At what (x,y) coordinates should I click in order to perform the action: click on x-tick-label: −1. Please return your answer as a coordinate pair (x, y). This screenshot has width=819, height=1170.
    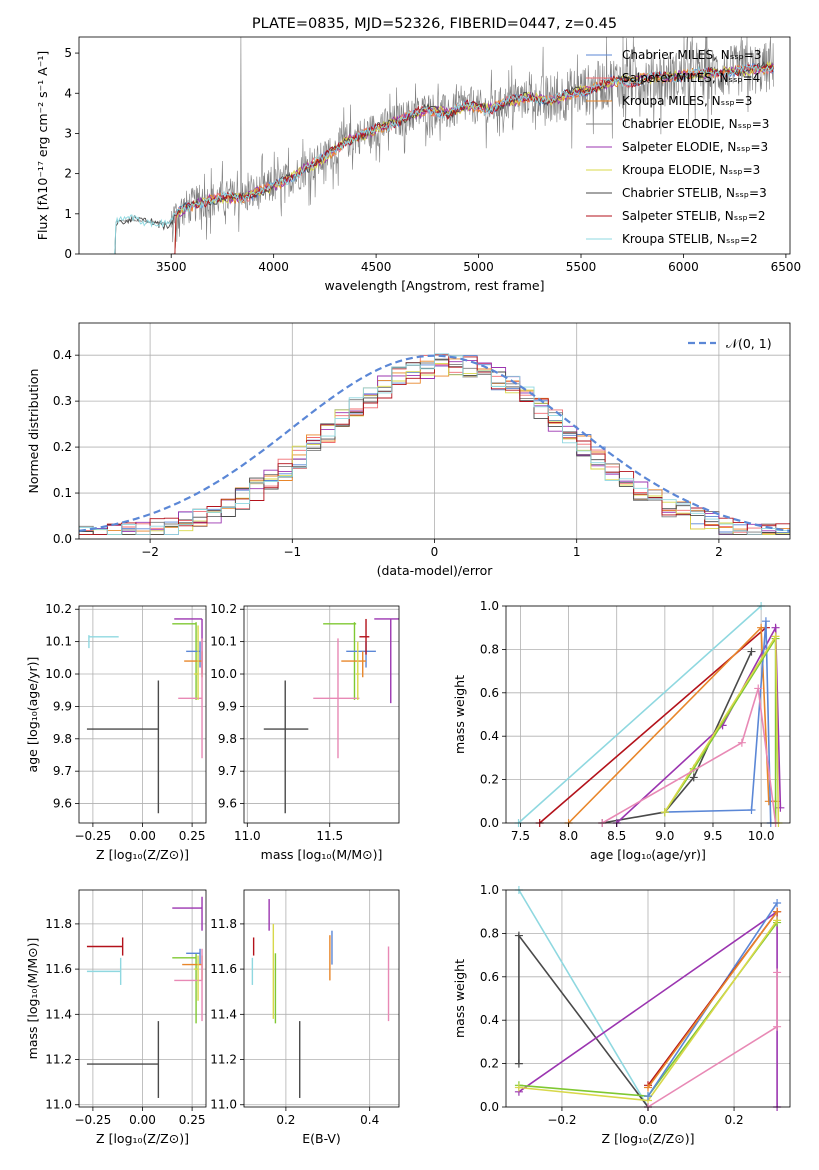
    Looking at the image, I should click on (292, 552).